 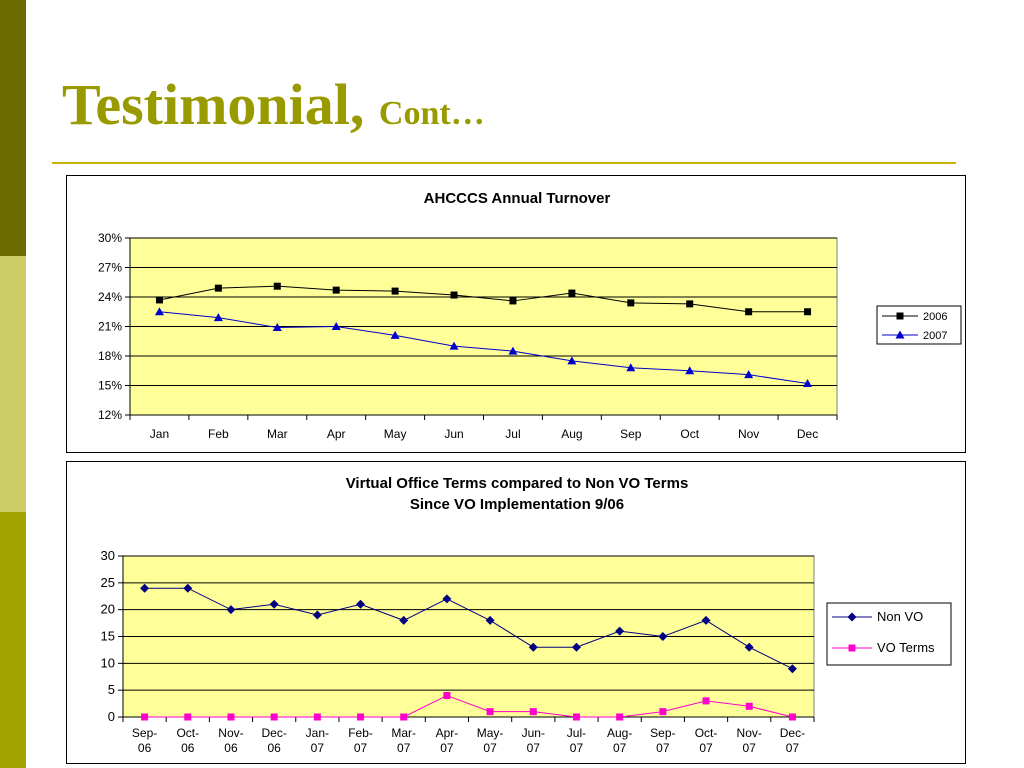 What do you see at coordinates (230, 733) in the screenshot?
I see `vo-terms-chart-x-tick-label: Nov-` at bounding box center [230, 733].